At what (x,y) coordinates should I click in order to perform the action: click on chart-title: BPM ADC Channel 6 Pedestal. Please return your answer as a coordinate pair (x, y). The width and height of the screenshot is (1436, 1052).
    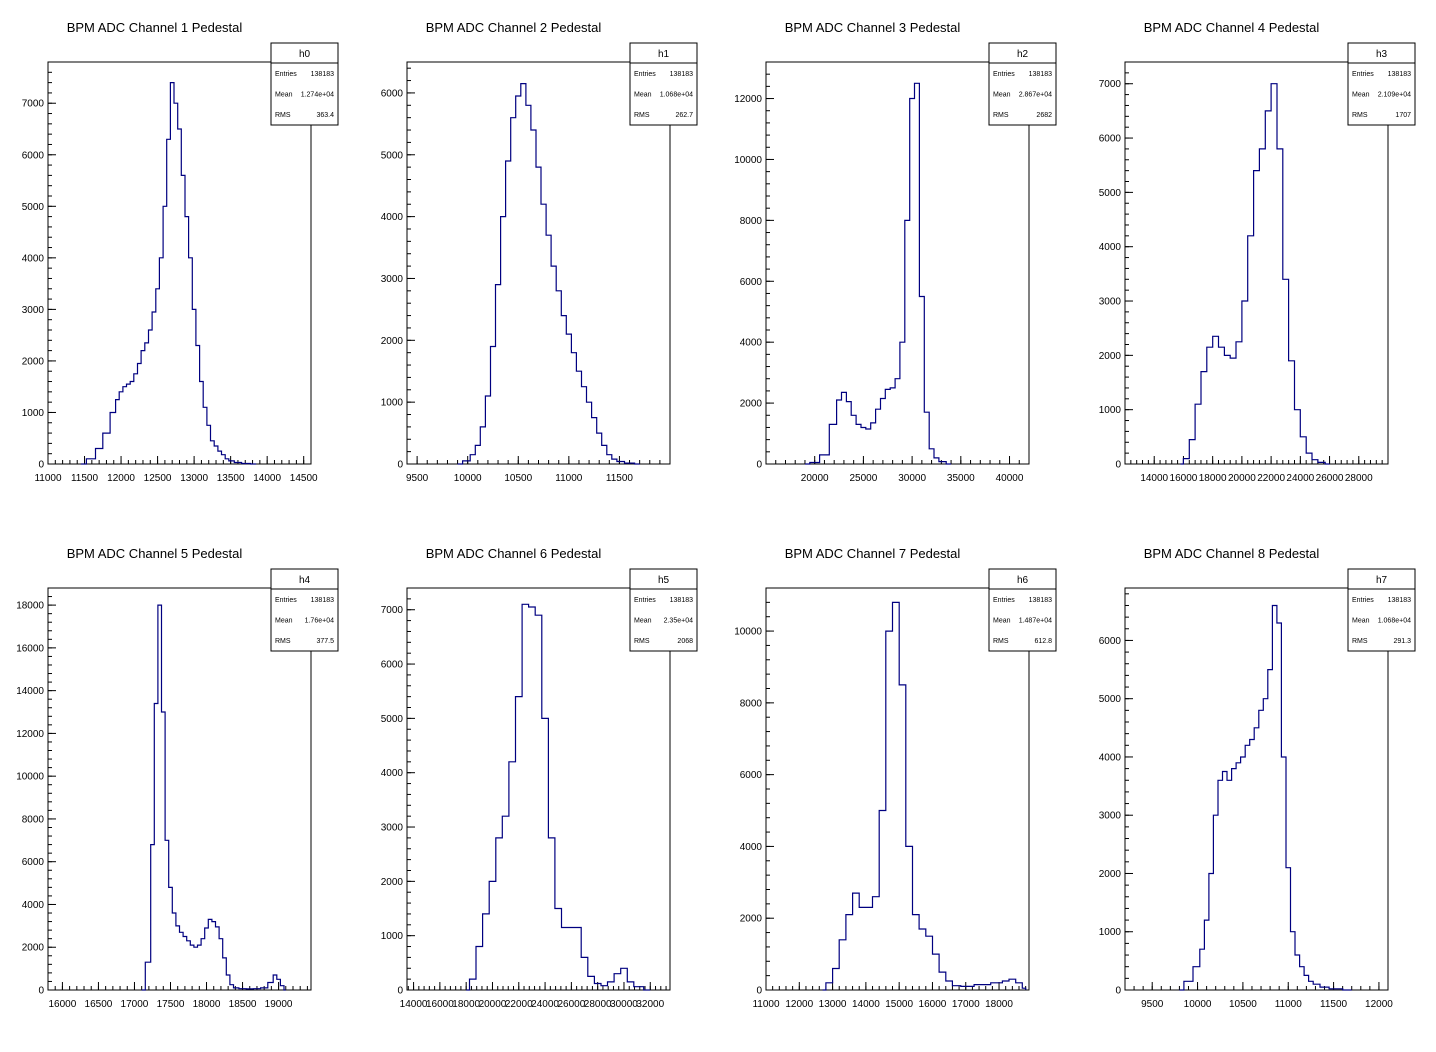
    Looking at the image, I should click on (514, 553).